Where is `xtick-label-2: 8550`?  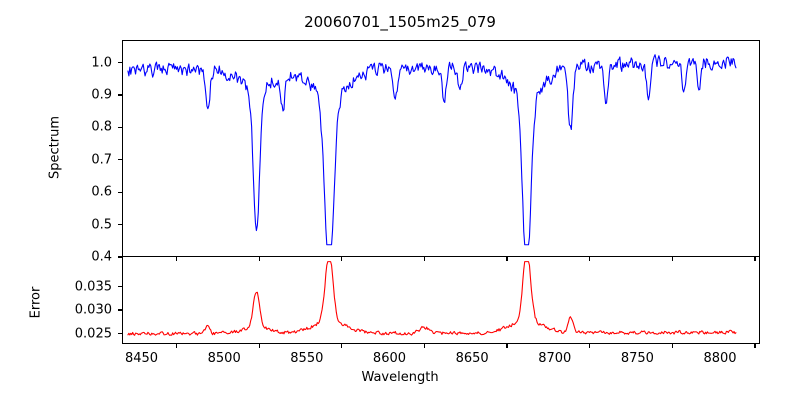 xtick-label-2: 8550 is located at coordinates (307, 358).